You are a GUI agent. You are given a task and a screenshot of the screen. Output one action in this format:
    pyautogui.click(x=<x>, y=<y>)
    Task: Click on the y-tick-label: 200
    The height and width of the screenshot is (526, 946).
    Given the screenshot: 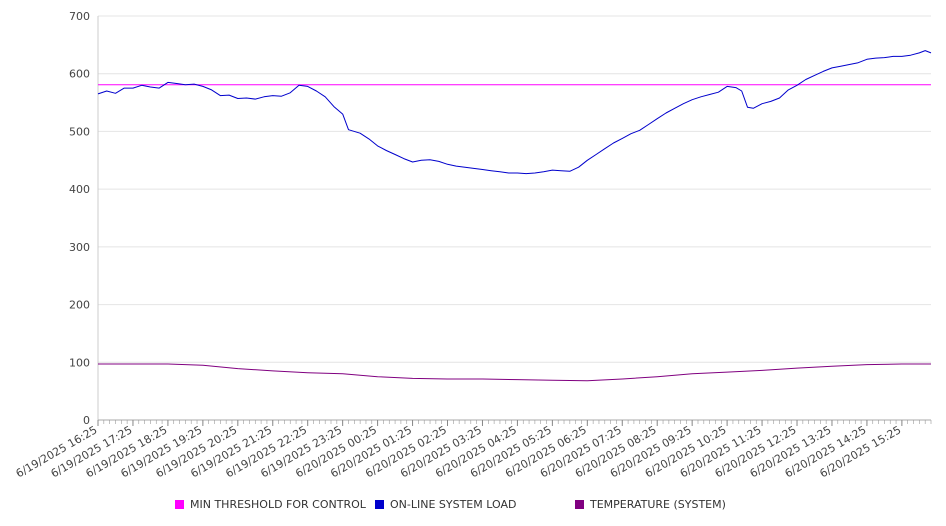 What is the action you would take?
    pyautogui.click(x=79, y=305)
    